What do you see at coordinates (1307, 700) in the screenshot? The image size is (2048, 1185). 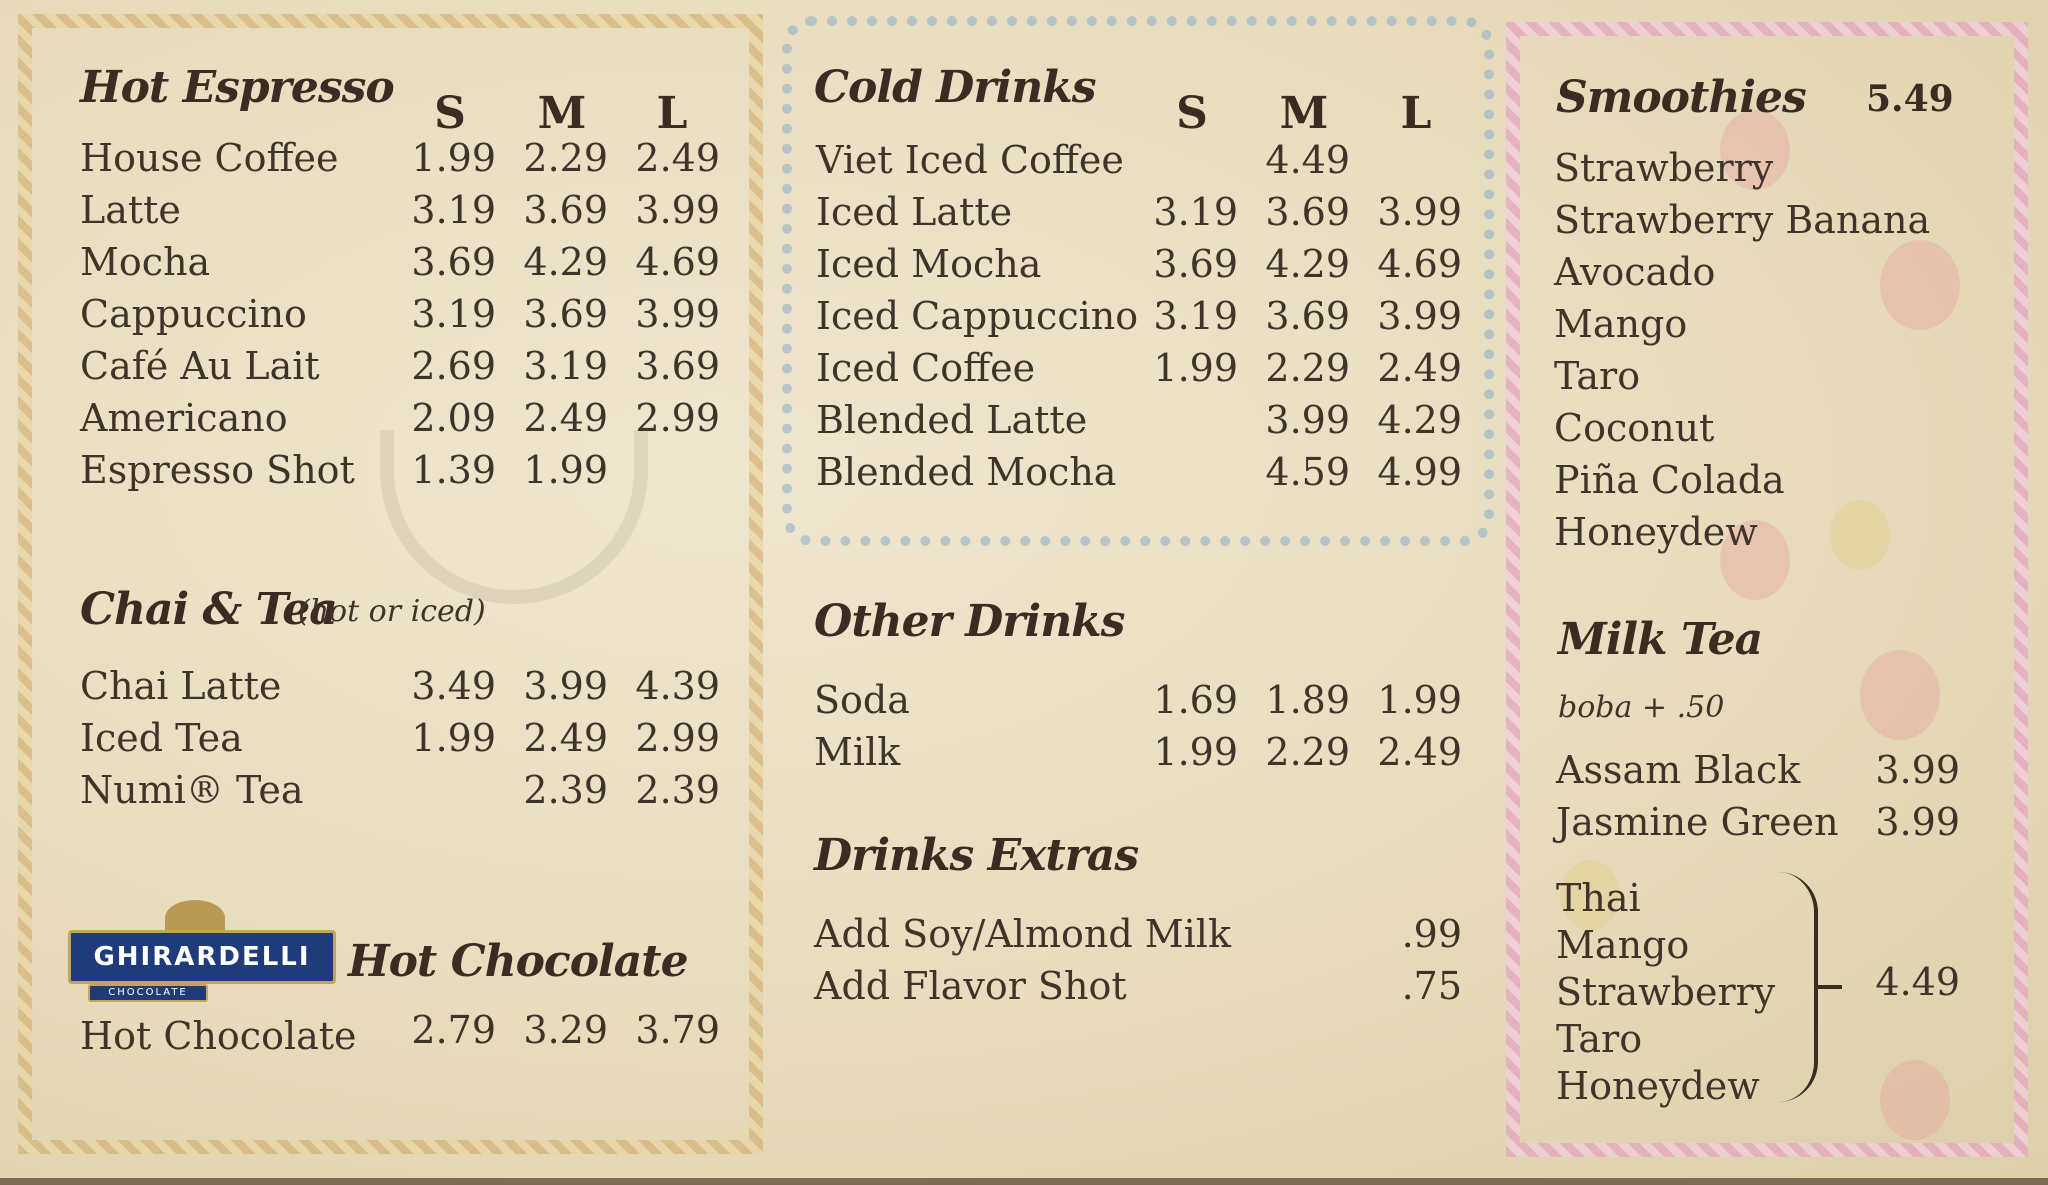 I see `price-m: 1.89` at bounding box center [1307, 700].